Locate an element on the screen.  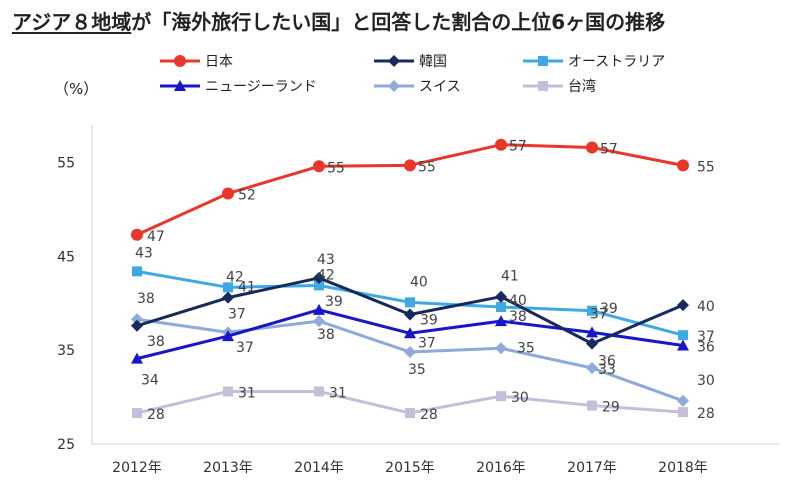
x-tick-label: 2017年 is located at coordinates (592, 468).